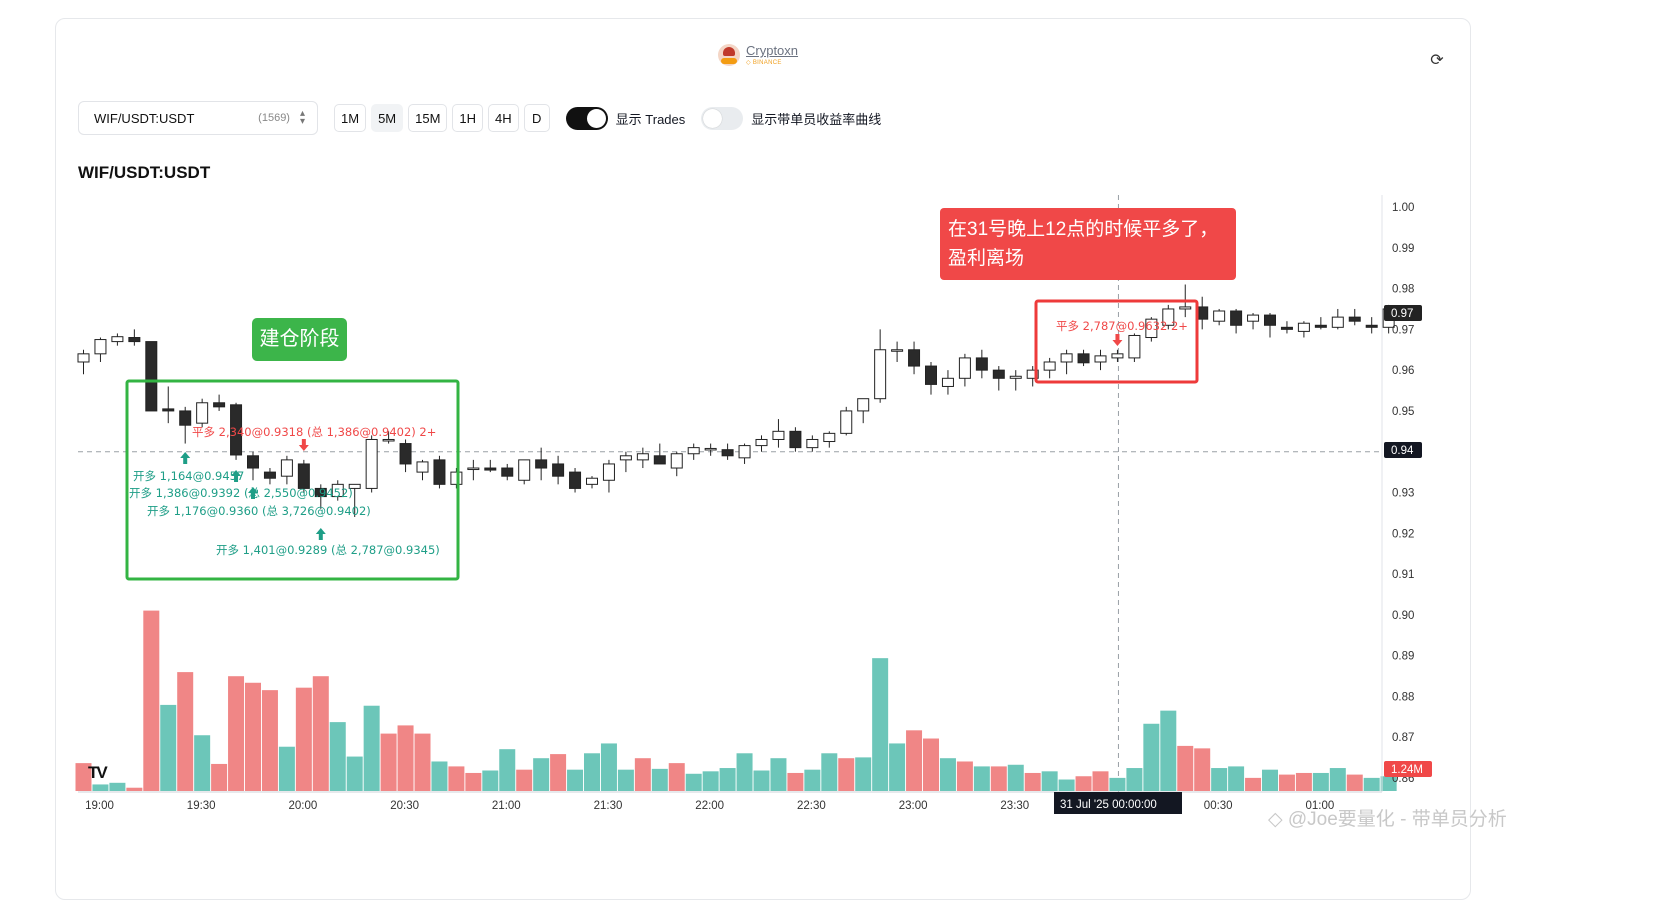  Describe the element at coordinates (536, 118) in the screenshot. I see `timeframe-d: D` at that location.